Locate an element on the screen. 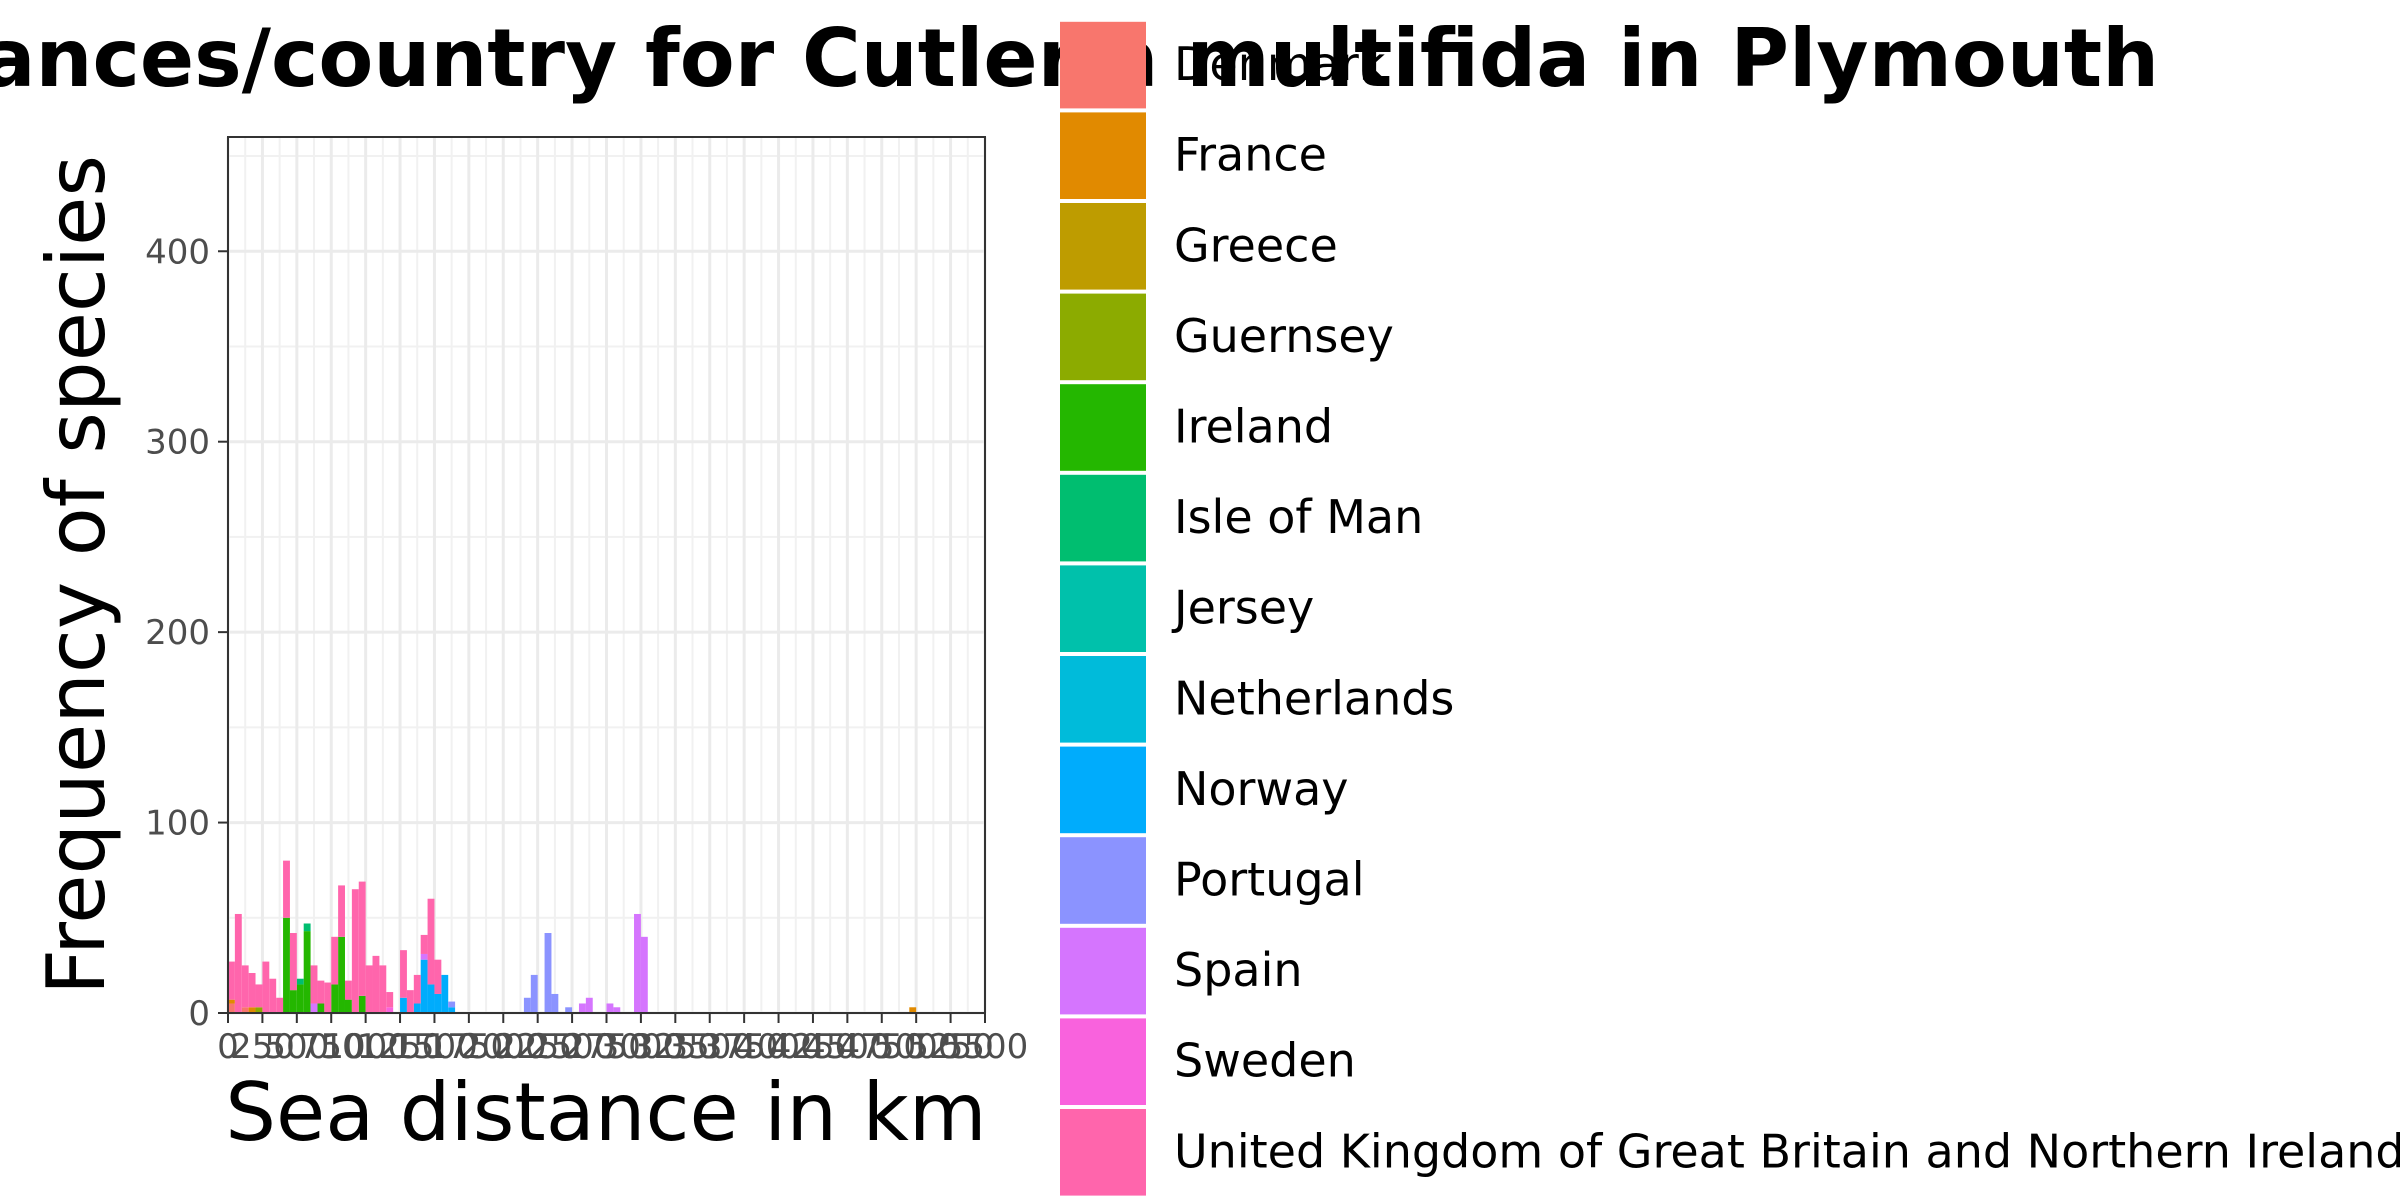 The image size is (2400, 1200). legend-label: Greece is located at coordinates (1256, 245).